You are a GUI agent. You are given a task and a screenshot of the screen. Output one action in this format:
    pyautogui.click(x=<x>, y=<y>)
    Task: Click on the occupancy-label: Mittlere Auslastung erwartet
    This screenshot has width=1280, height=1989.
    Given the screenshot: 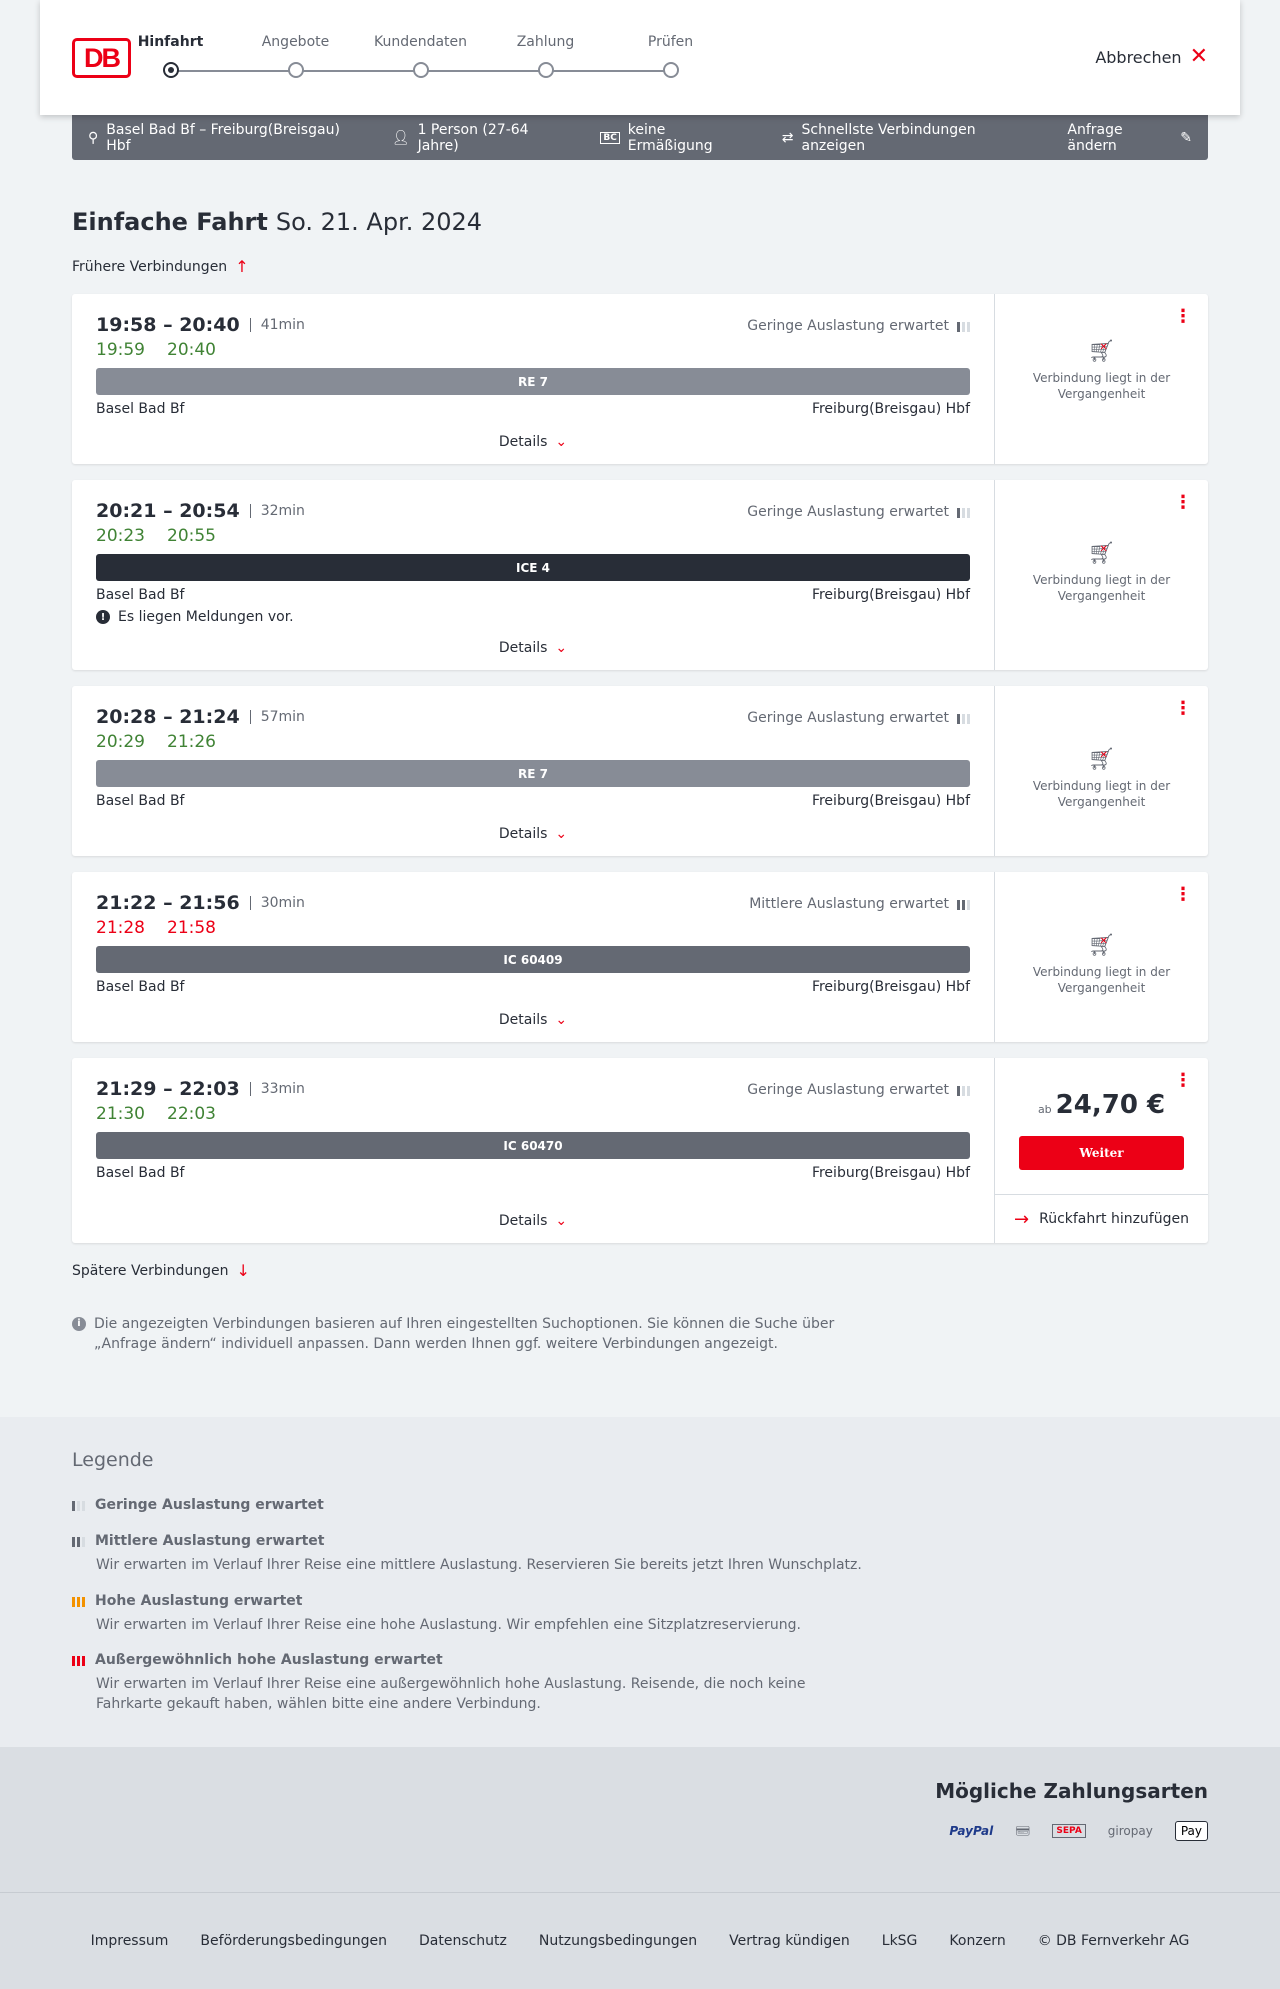 What is the action you would take?
    pyautogui.click(x=849, y=904)
    